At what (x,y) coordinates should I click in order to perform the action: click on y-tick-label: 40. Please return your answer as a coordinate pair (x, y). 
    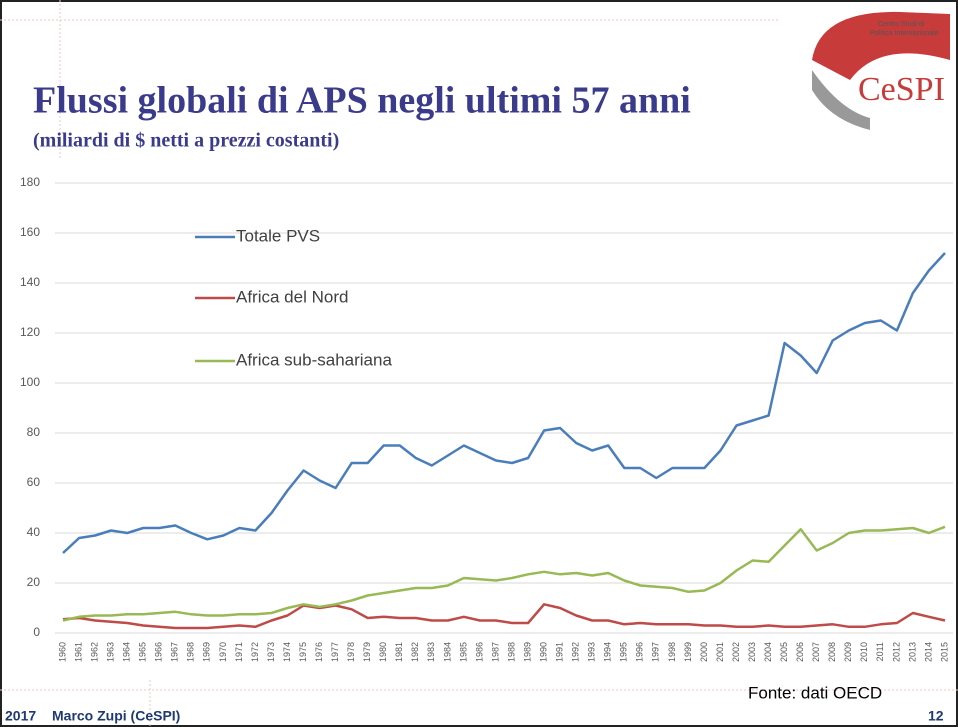
    Looking at the image, I should click on (34, 532).